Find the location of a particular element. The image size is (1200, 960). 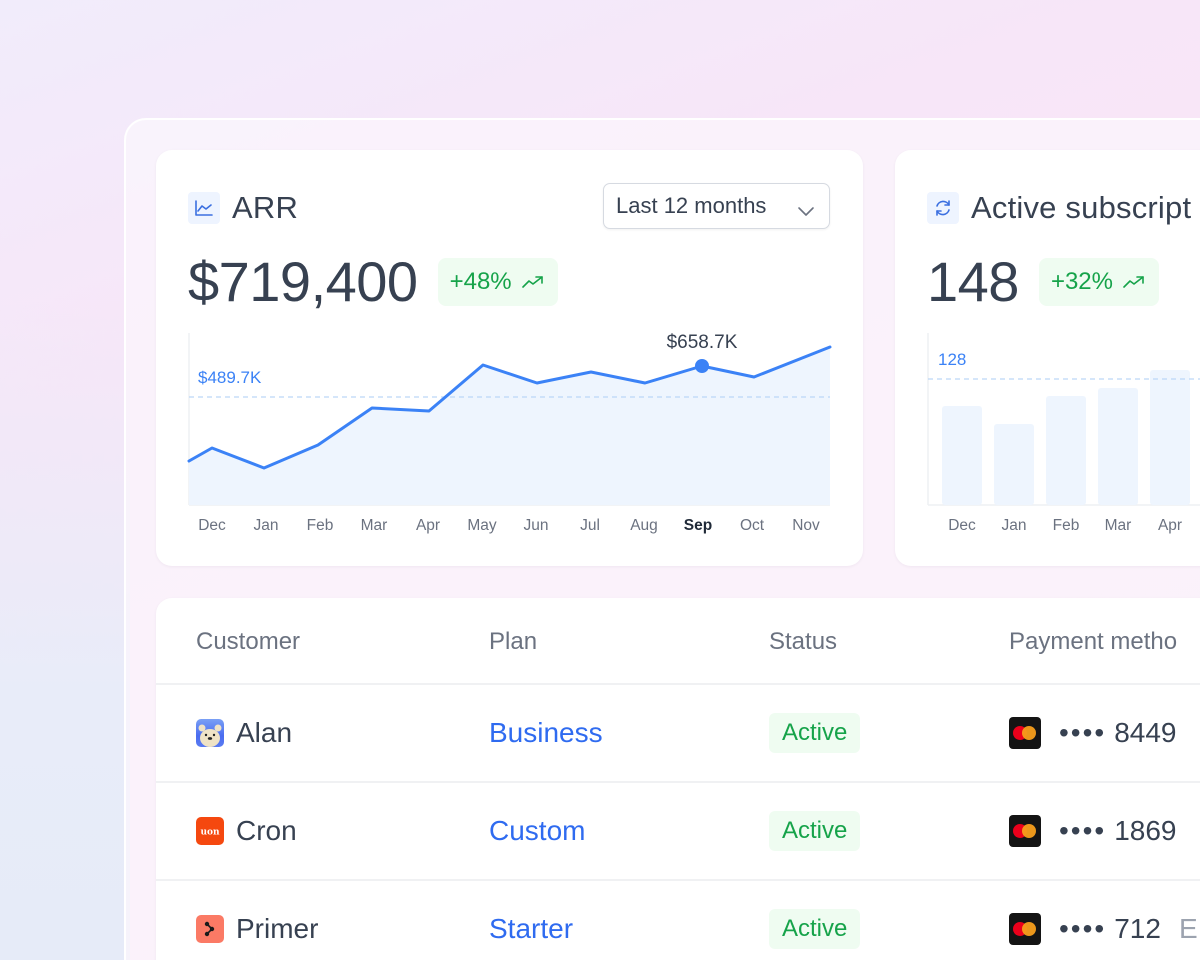

plan-cell: Business is located at coordinates (546, 733).